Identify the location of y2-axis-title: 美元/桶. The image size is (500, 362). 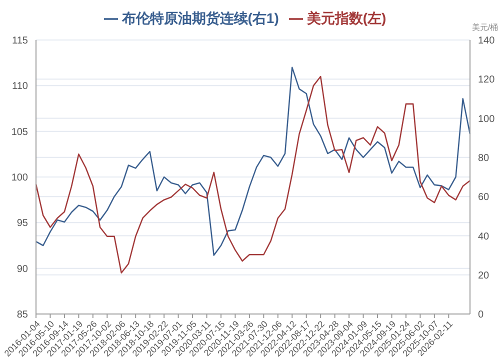
(485, 27).